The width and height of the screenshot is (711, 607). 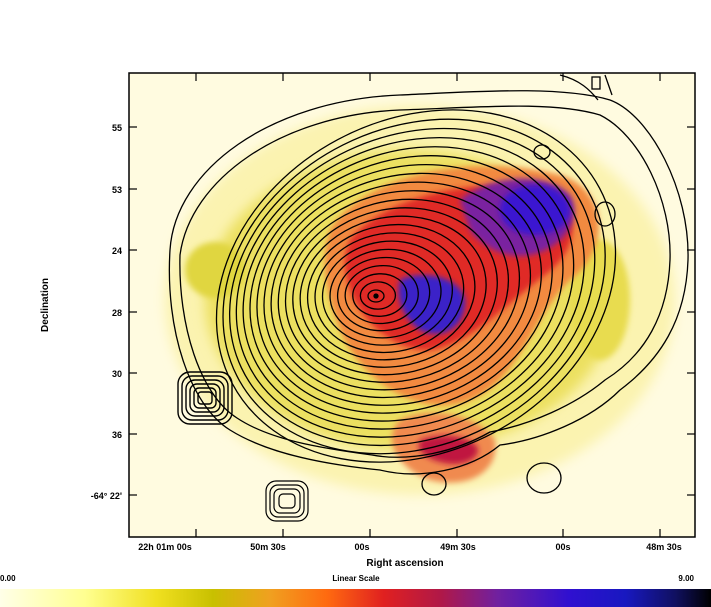 I want to click on x-tick-label: 48m 30s, so click(x=664, y=547).